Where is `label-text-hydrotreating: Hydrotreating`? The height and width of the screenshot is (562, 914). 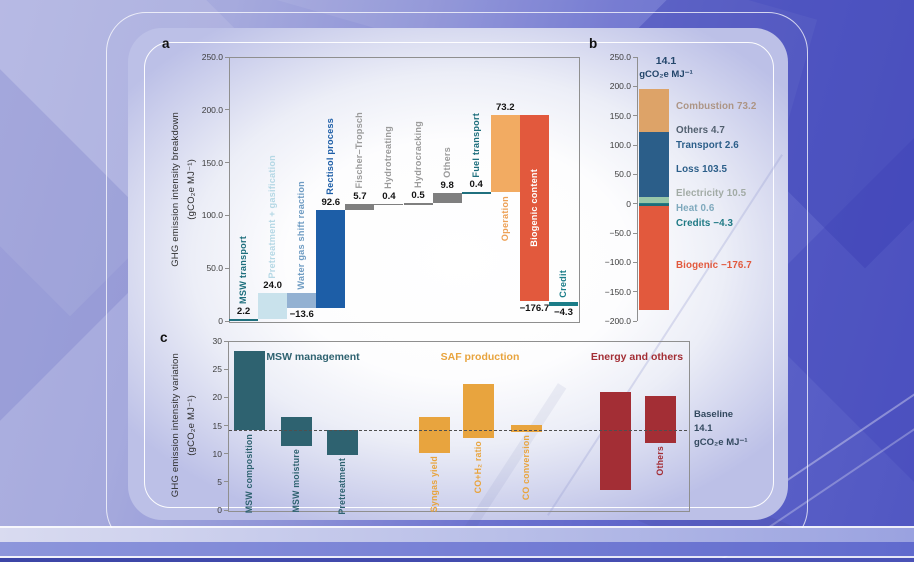 label-text-hydrotreating: Hydrotreating is located at coordinates (388, 157).